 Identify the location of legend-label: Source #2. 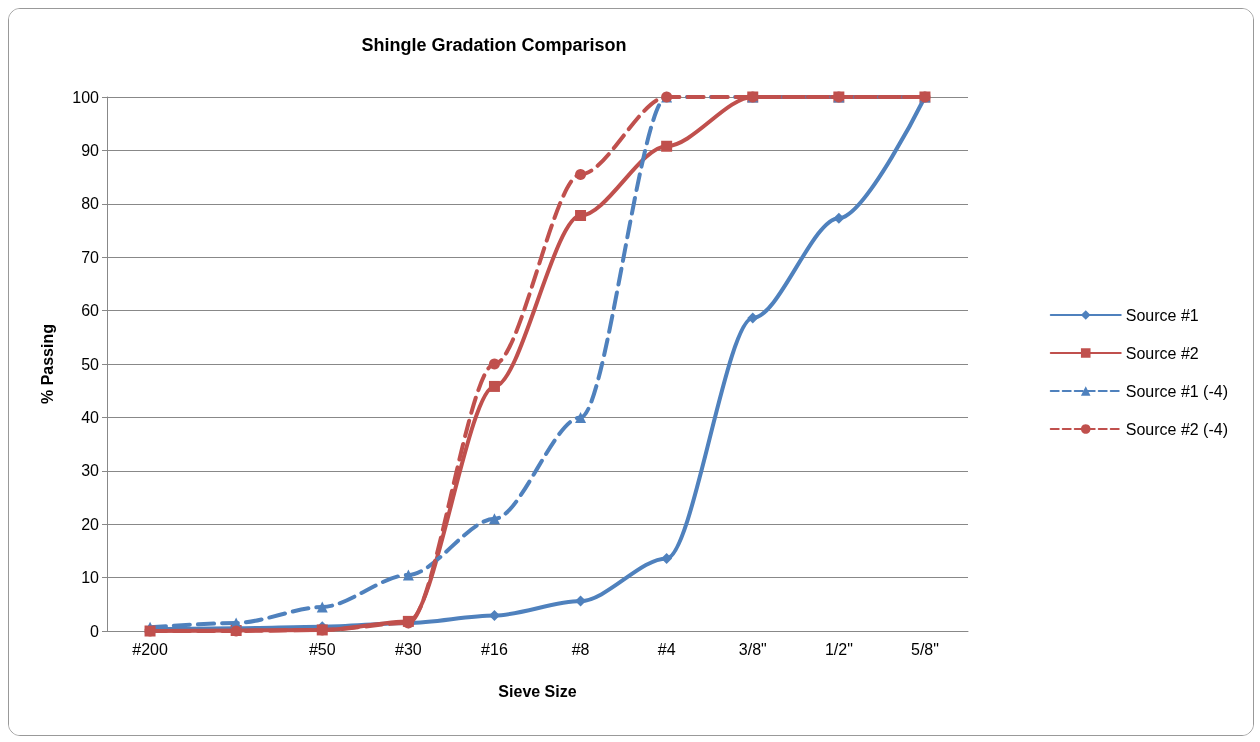
(1162, 353).